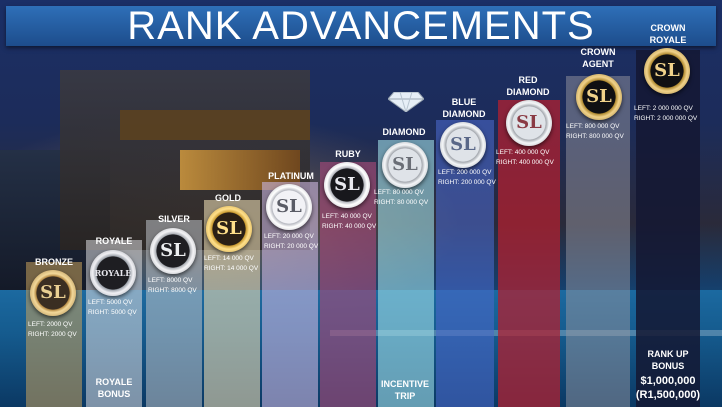 The image size is (722, 407). I want to click on qv-left-blue-diamond: LEFT: 200 000 QV, so click(465, 172).